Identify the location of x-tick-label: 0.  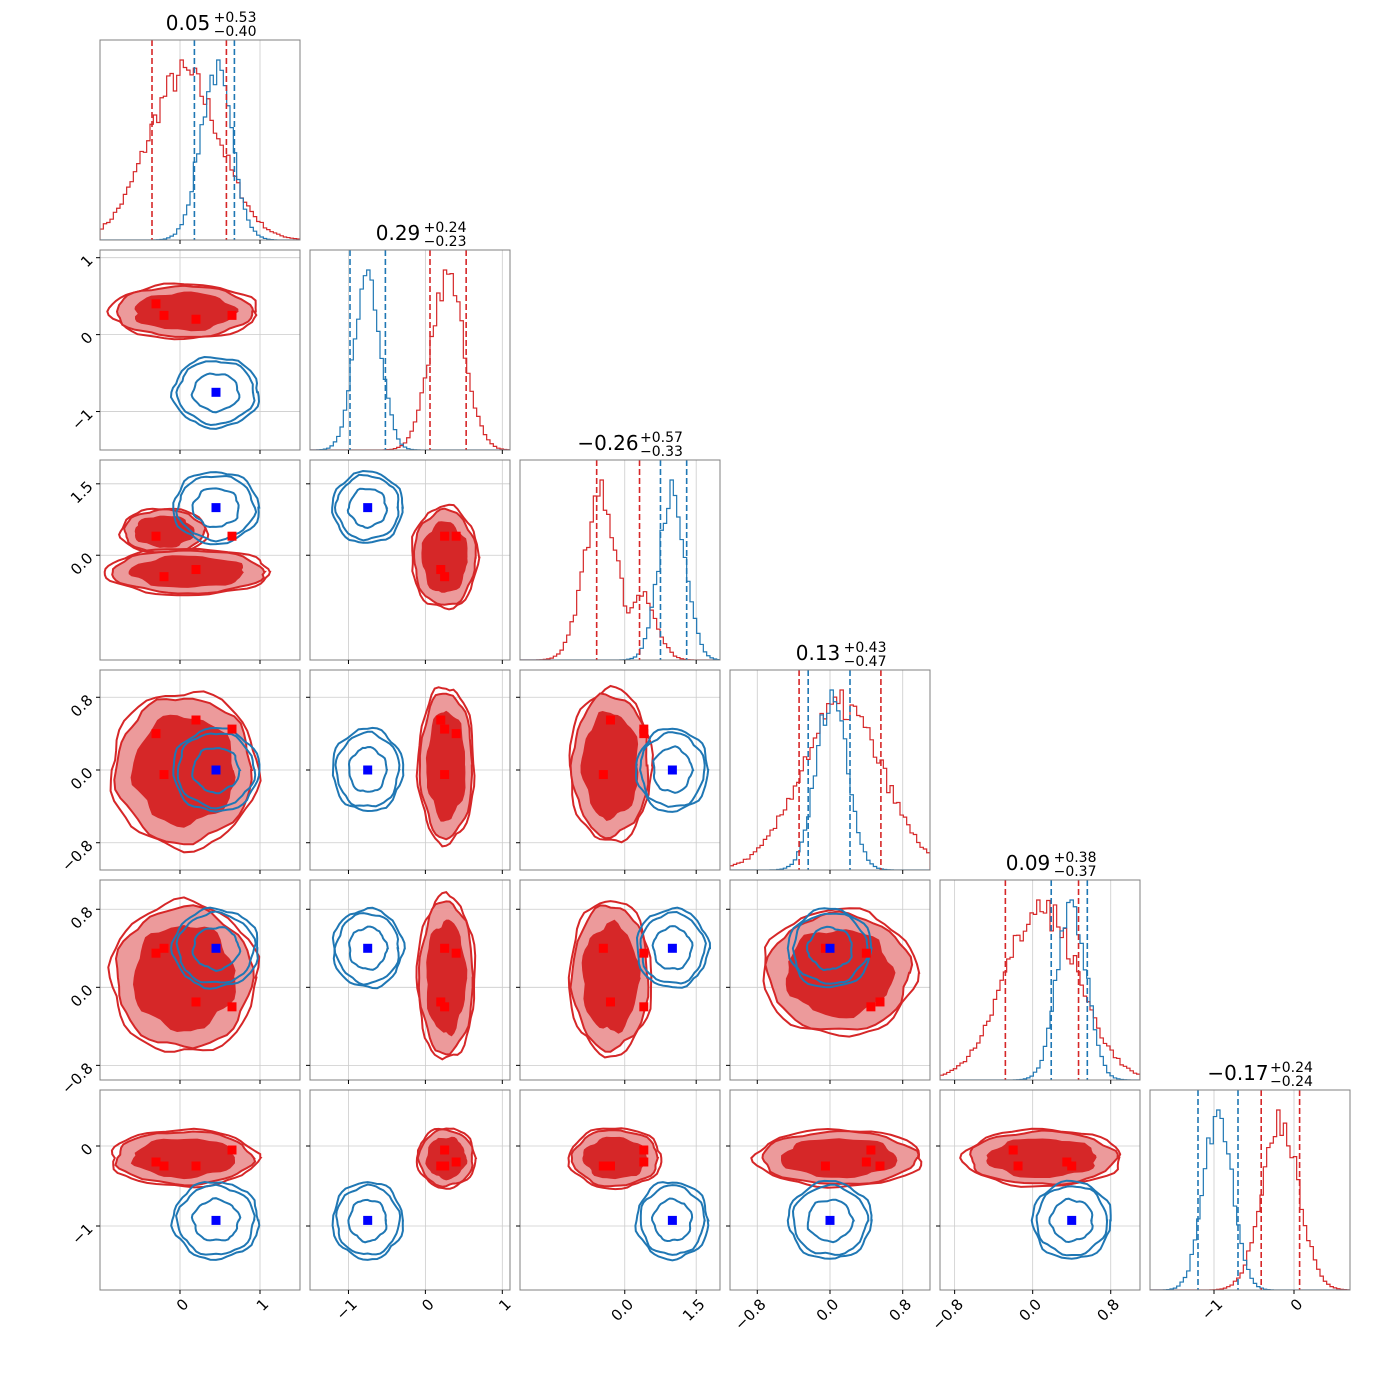
(427, 1304).